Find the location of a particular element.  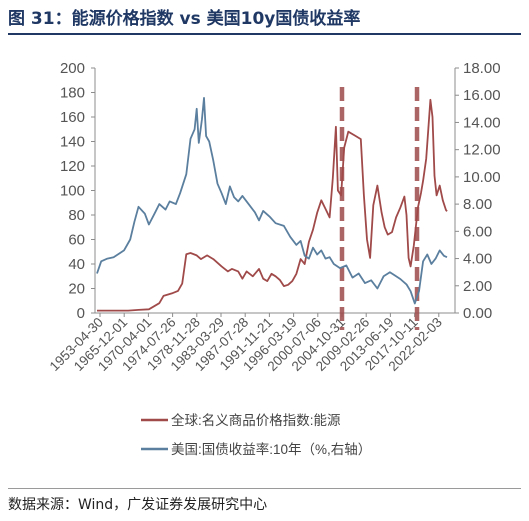

right-tick-label: 16.00 is located at coordinates (482, 95).